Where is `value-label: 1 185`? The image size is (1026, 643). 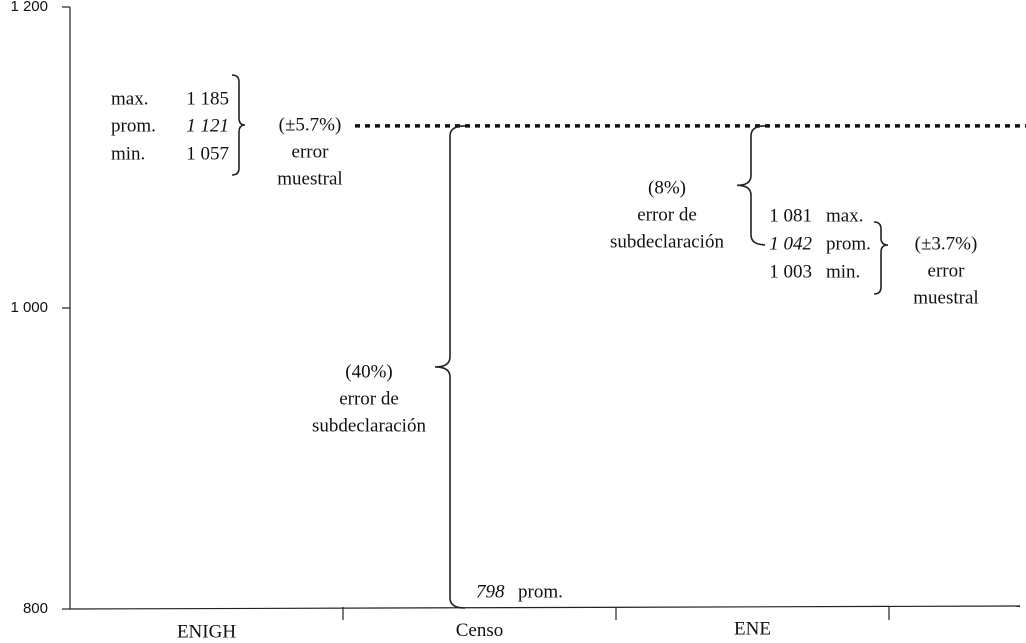 value-label: 1 185 is located at coordinates (207, 98).